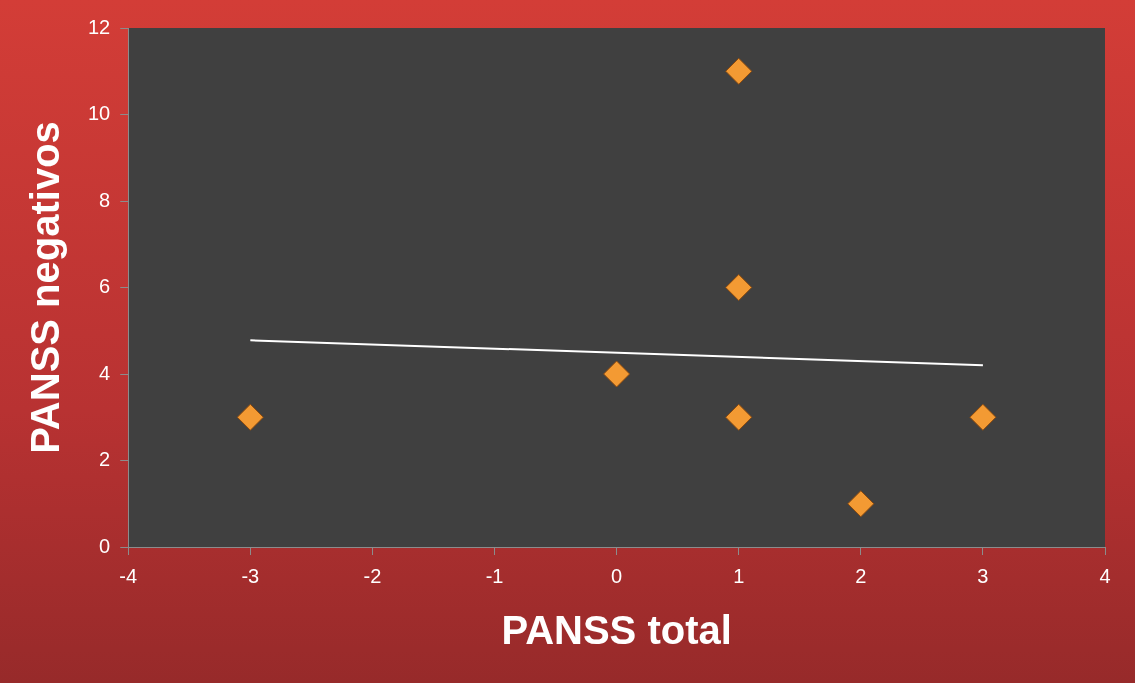 The height and width of the screenshot is (683, 1135). I want to click on x-tick-label: 3, so click(983, 575).